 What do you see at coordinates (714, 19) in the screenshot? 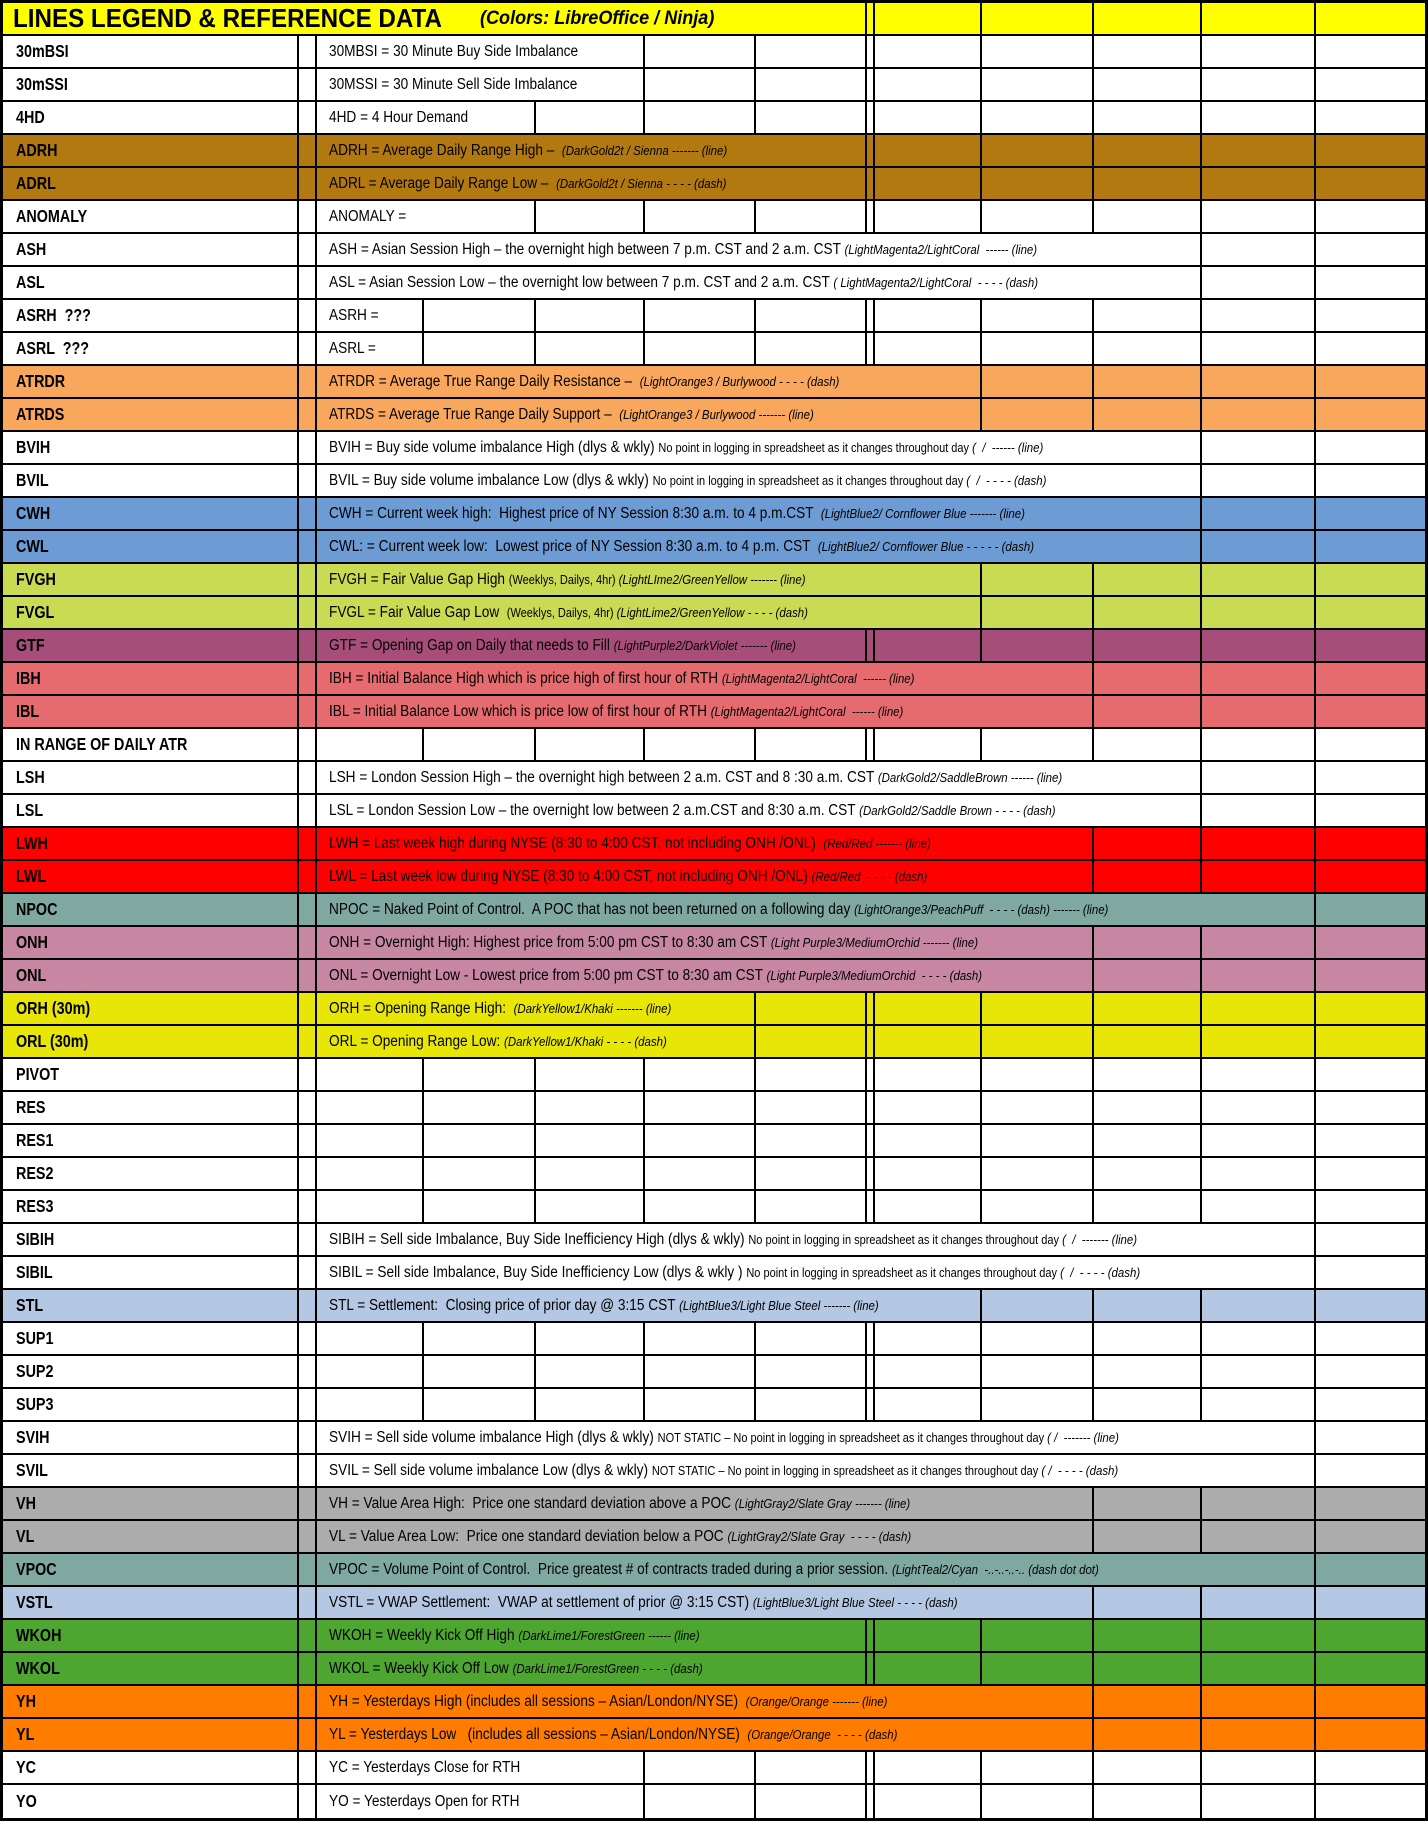
I see `sheet-header-row: LINES LEGEND & REFERENCE DATA (Colors` at bounding box center [714, 19].